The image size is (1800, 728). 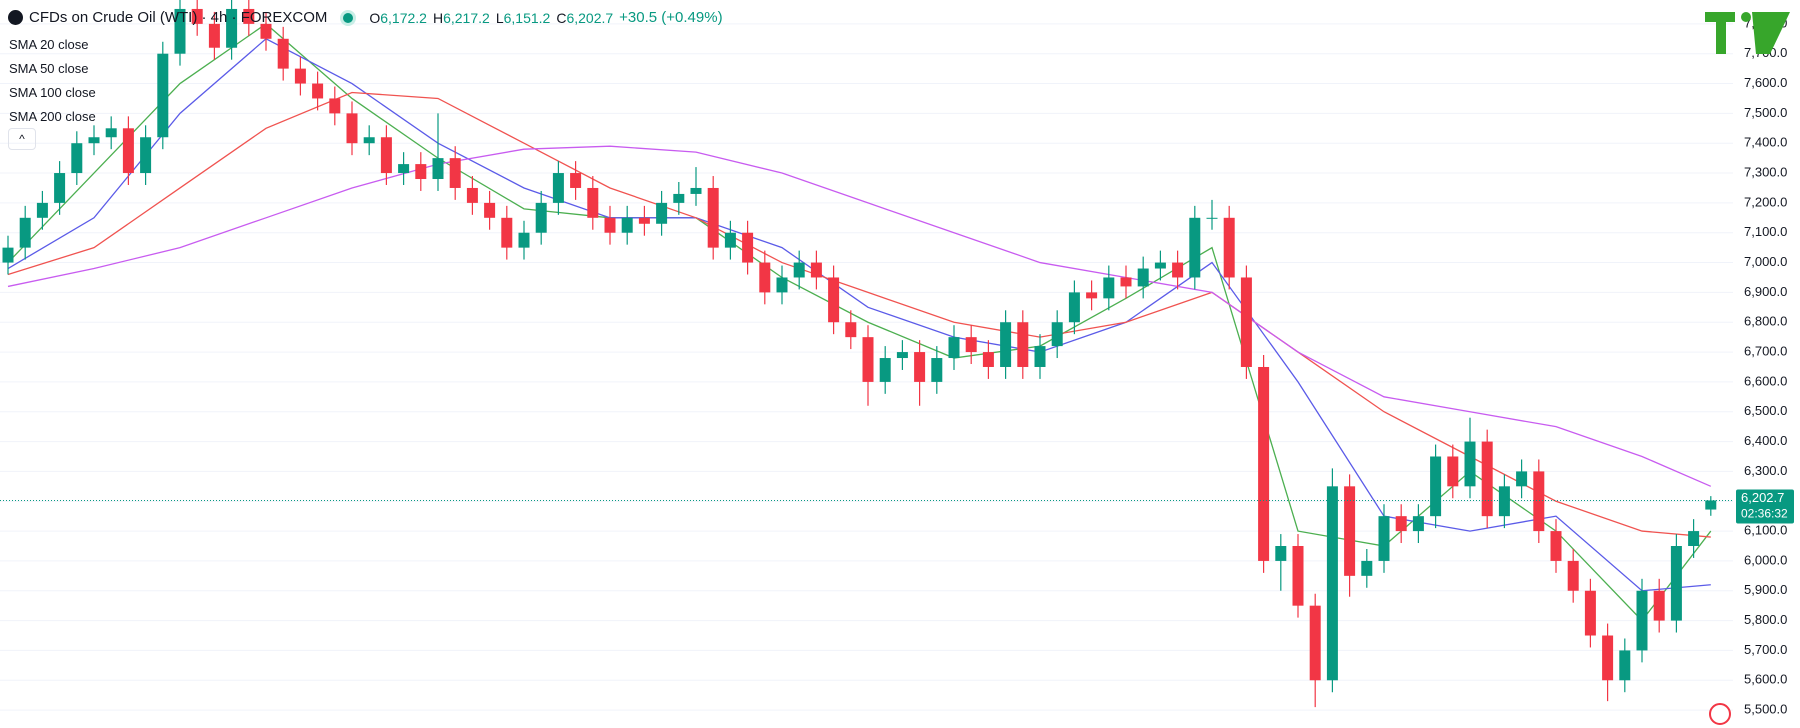 I want to click on price-tag, so click(x=1765, y=506).